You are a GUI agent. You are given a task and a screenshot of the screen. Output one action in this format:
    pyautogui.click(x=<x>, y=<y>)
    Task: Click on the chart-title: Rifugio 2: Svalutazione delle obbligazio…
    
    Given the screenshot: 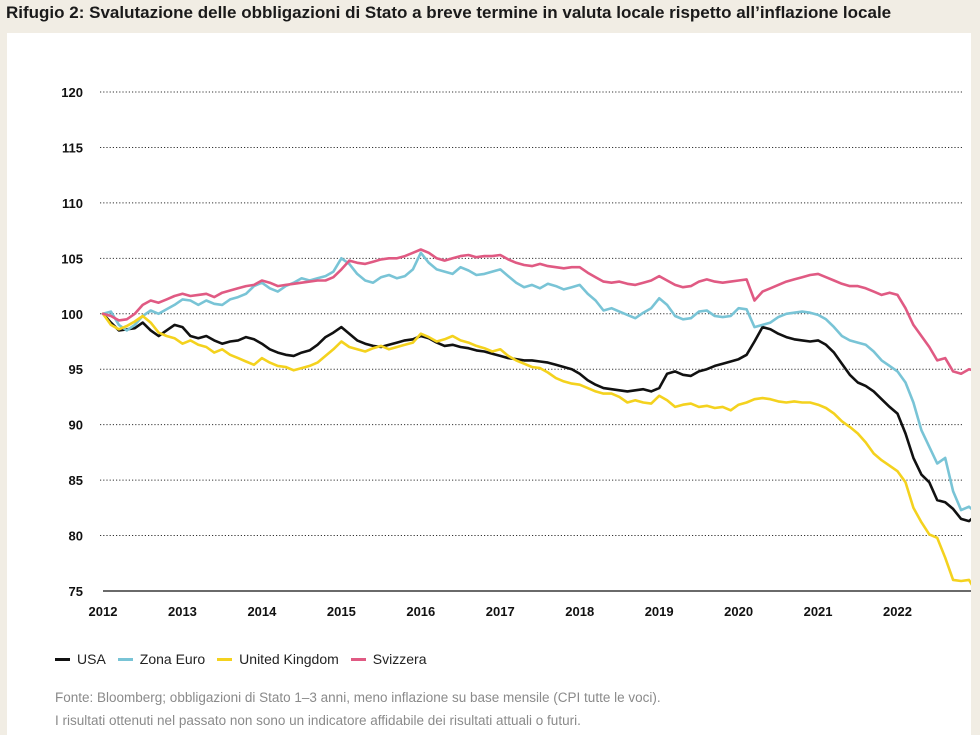 What is the action you would take?
    pyautogui.click(x=449, y=12)
    